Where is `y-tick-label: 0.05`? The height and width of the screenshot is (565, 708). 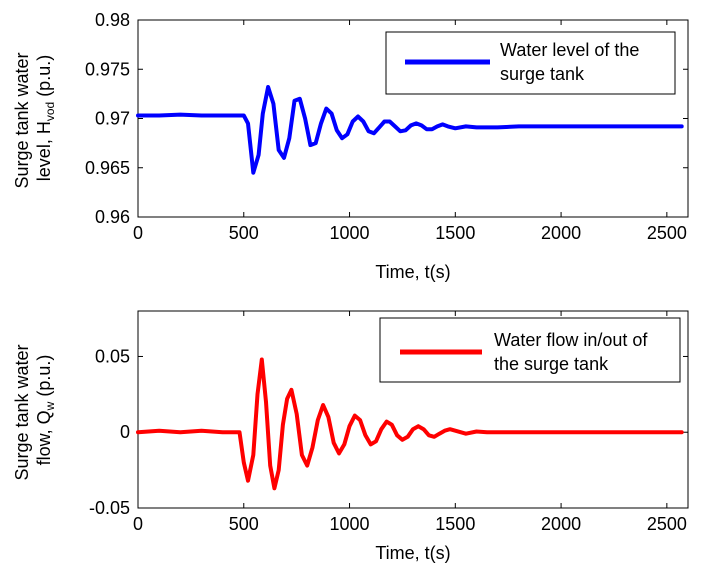
y-tick-label: 0.05 is located at coordinates (112, 356).